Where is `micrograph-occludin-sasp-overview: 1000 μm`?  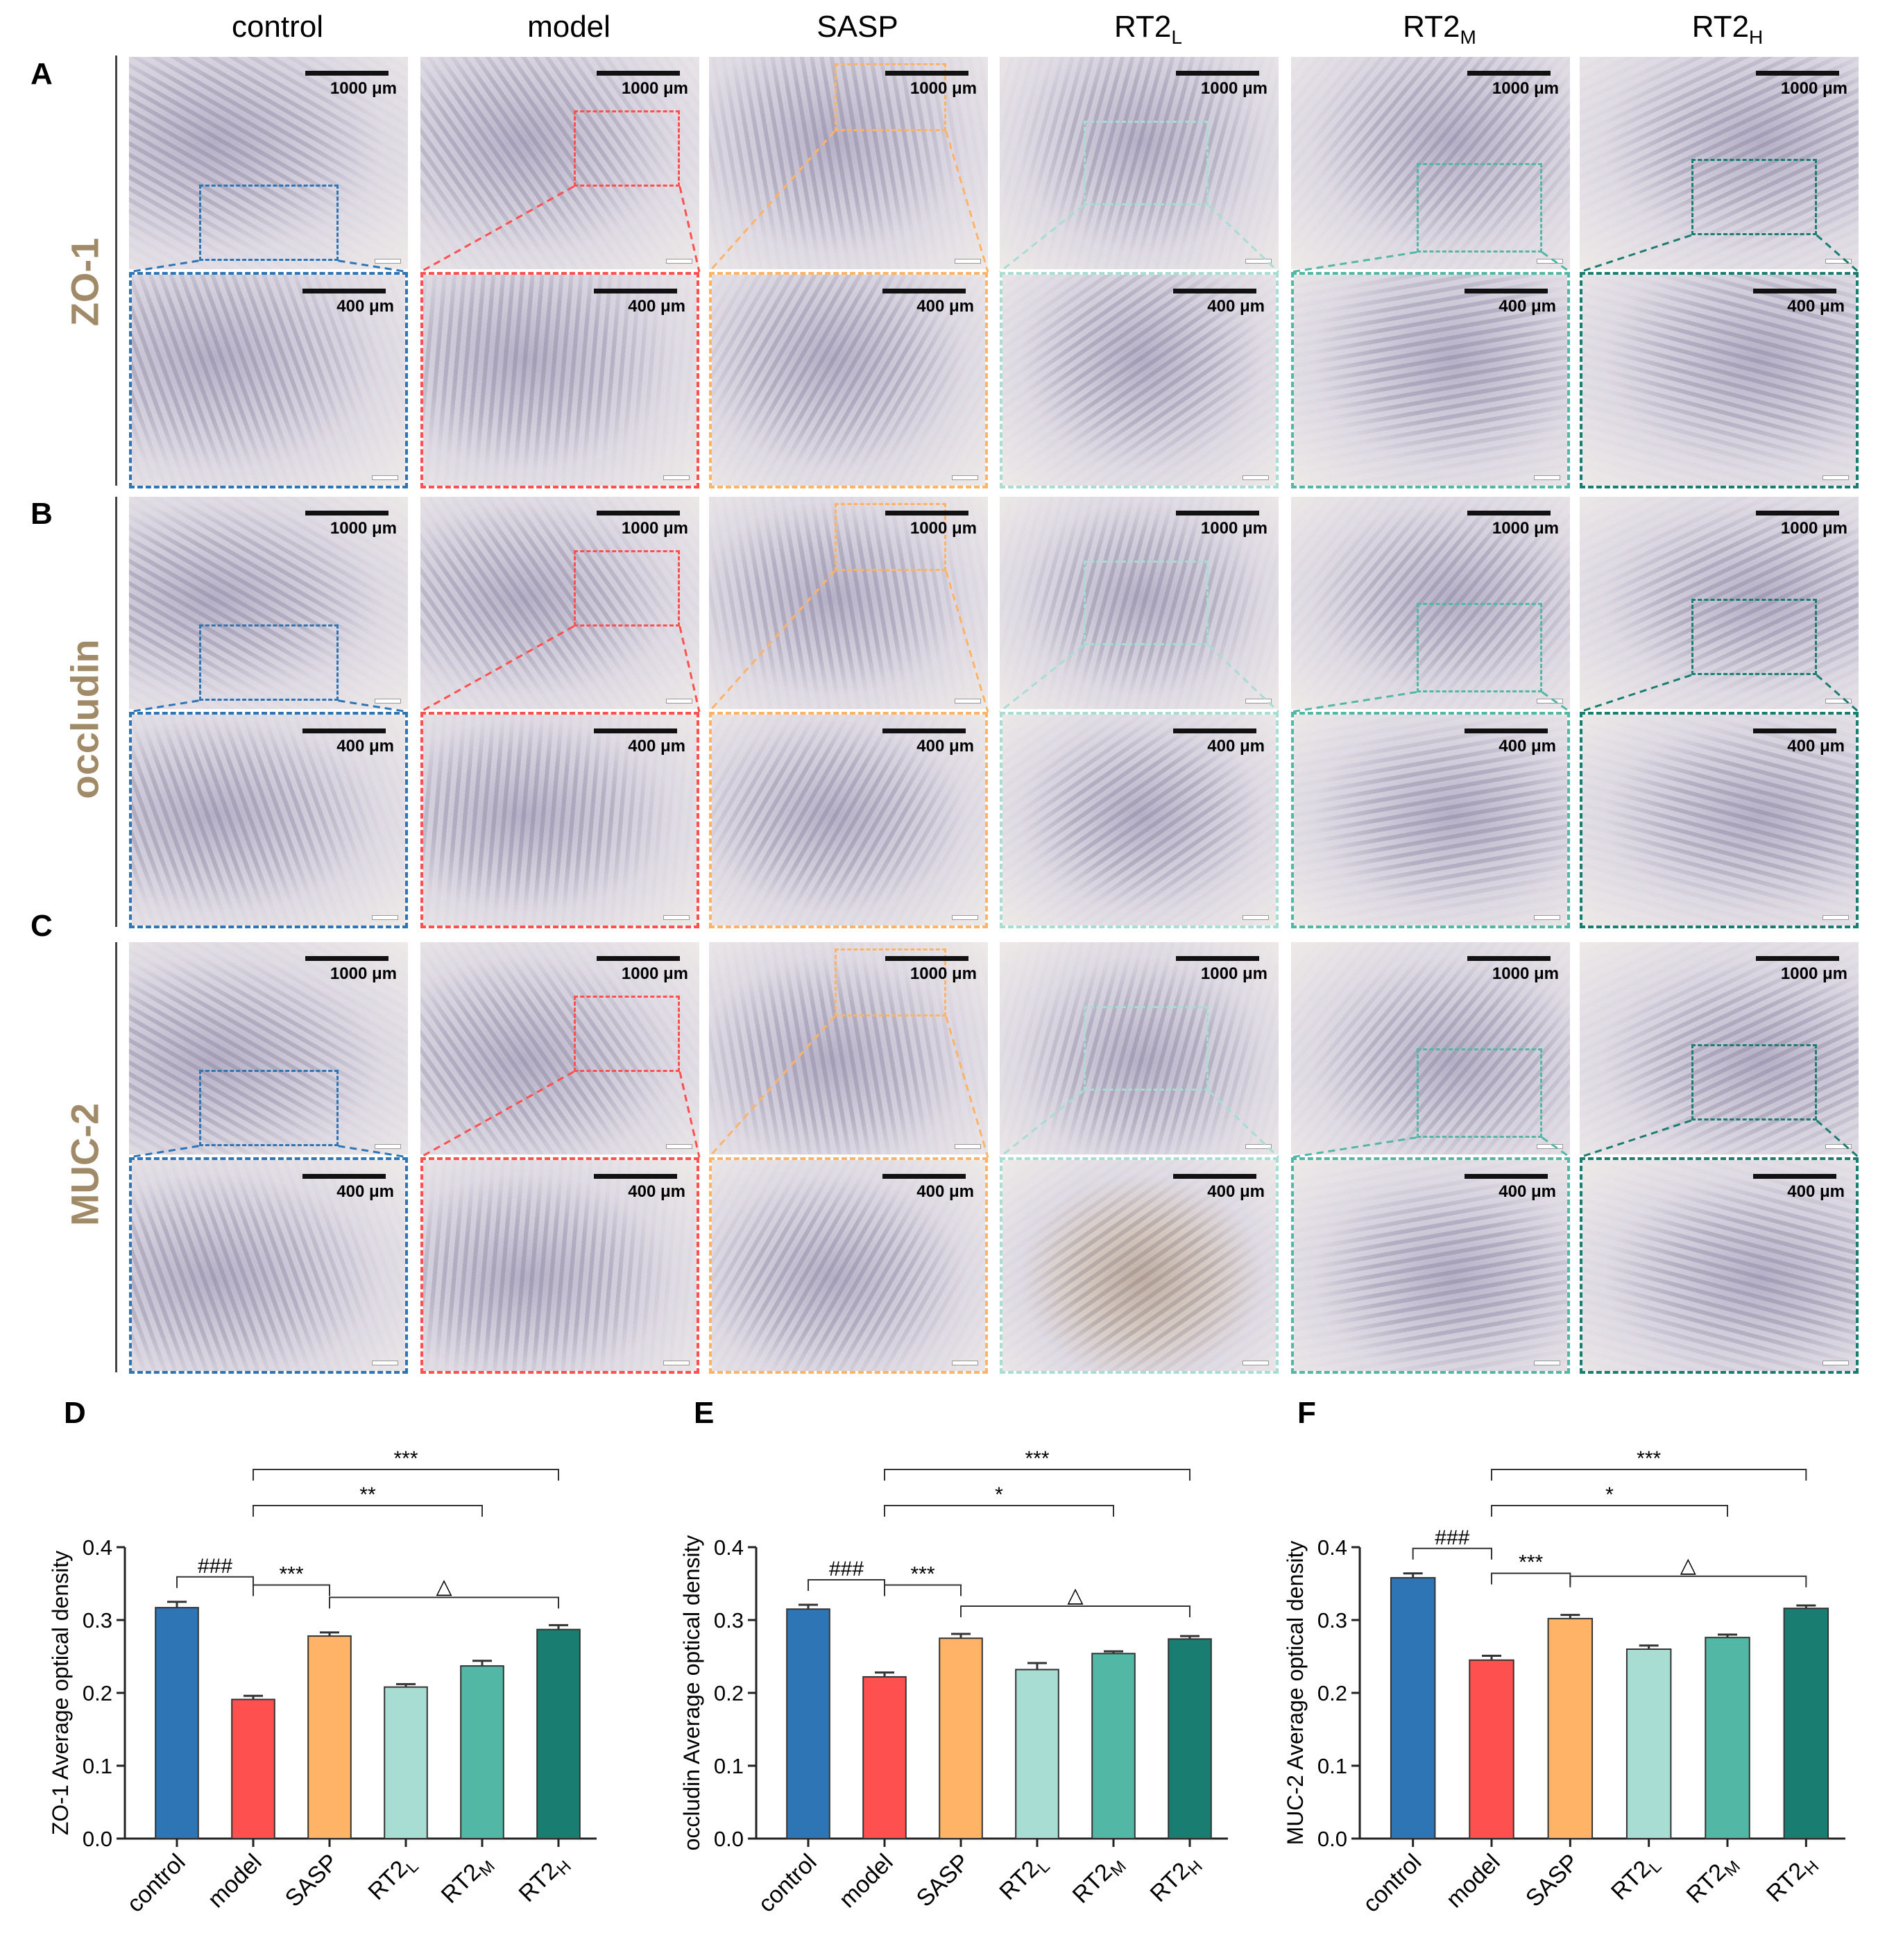 micrograph-occludin-sasp-overview: 1000 μm is located at coordinates (848, 603).